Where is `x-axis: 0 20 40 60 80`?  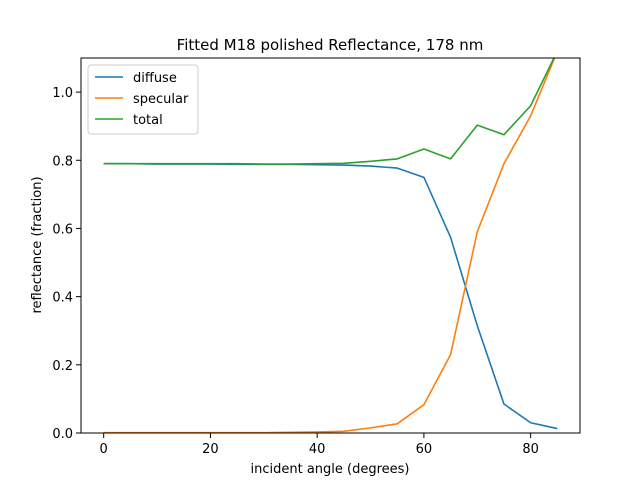 x-axis: 0 20 40 60 80 is located at coordinates (319, 445).